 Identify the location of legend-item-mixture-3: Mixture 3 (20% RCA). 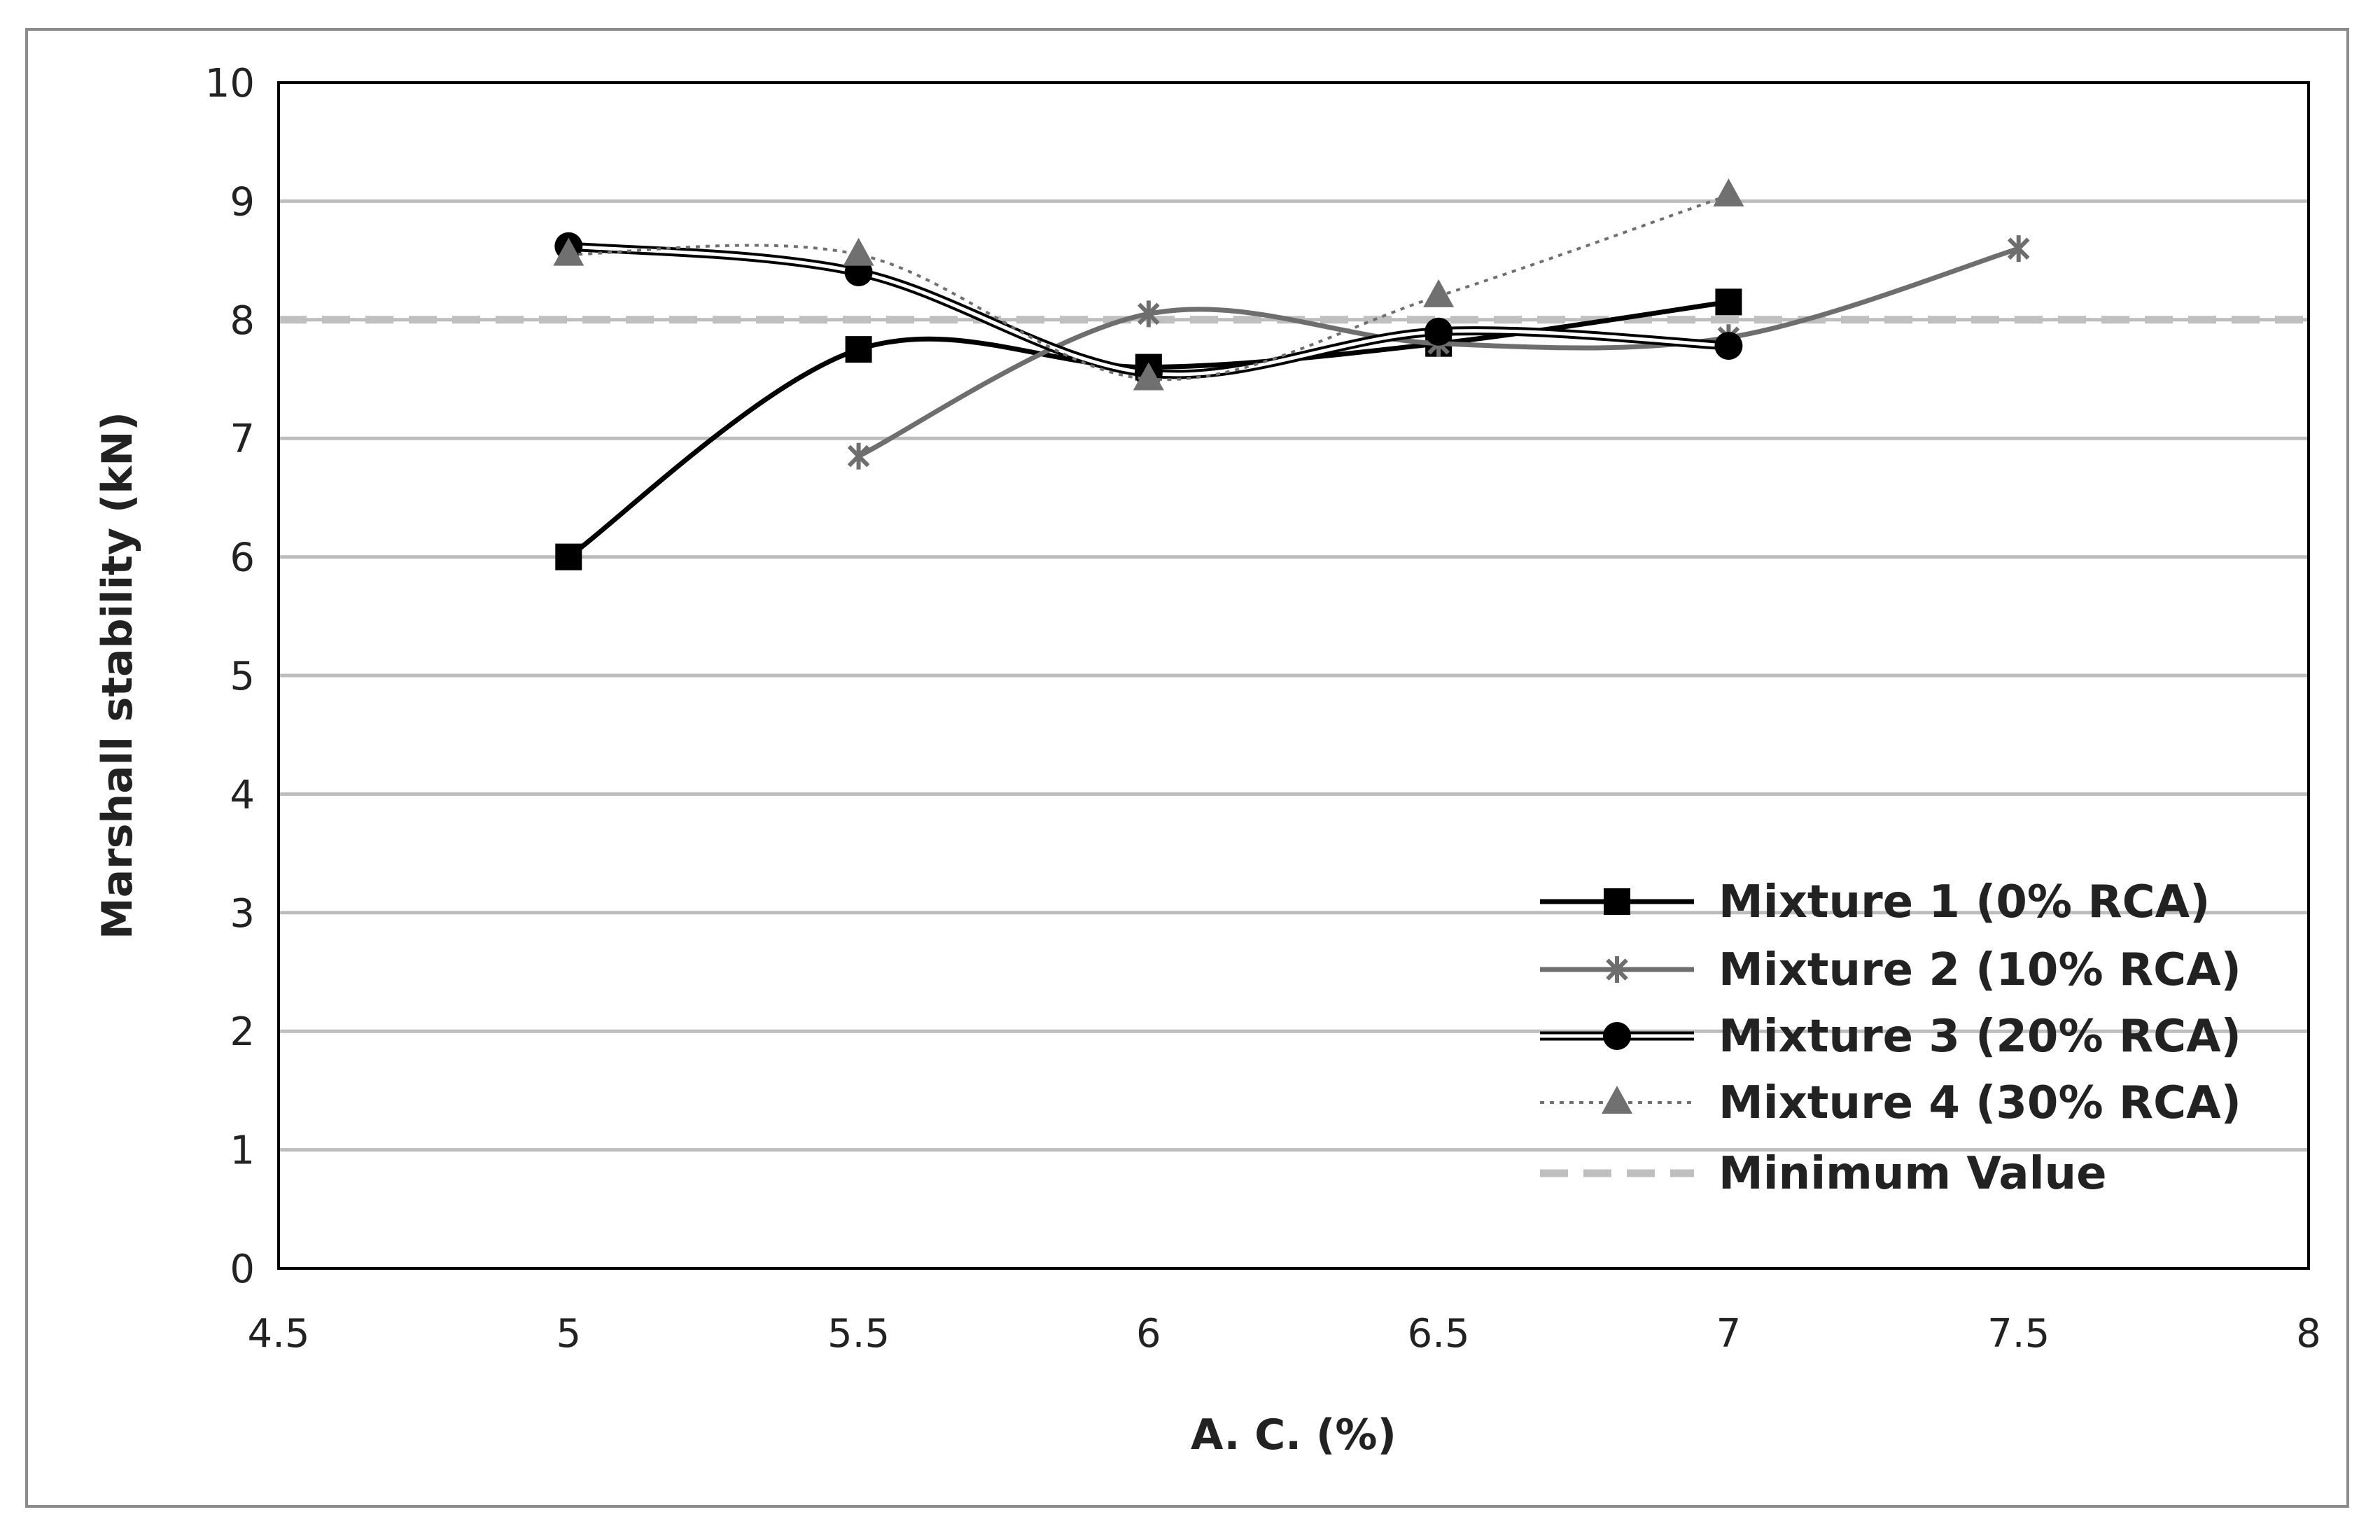
(1890, 1037).